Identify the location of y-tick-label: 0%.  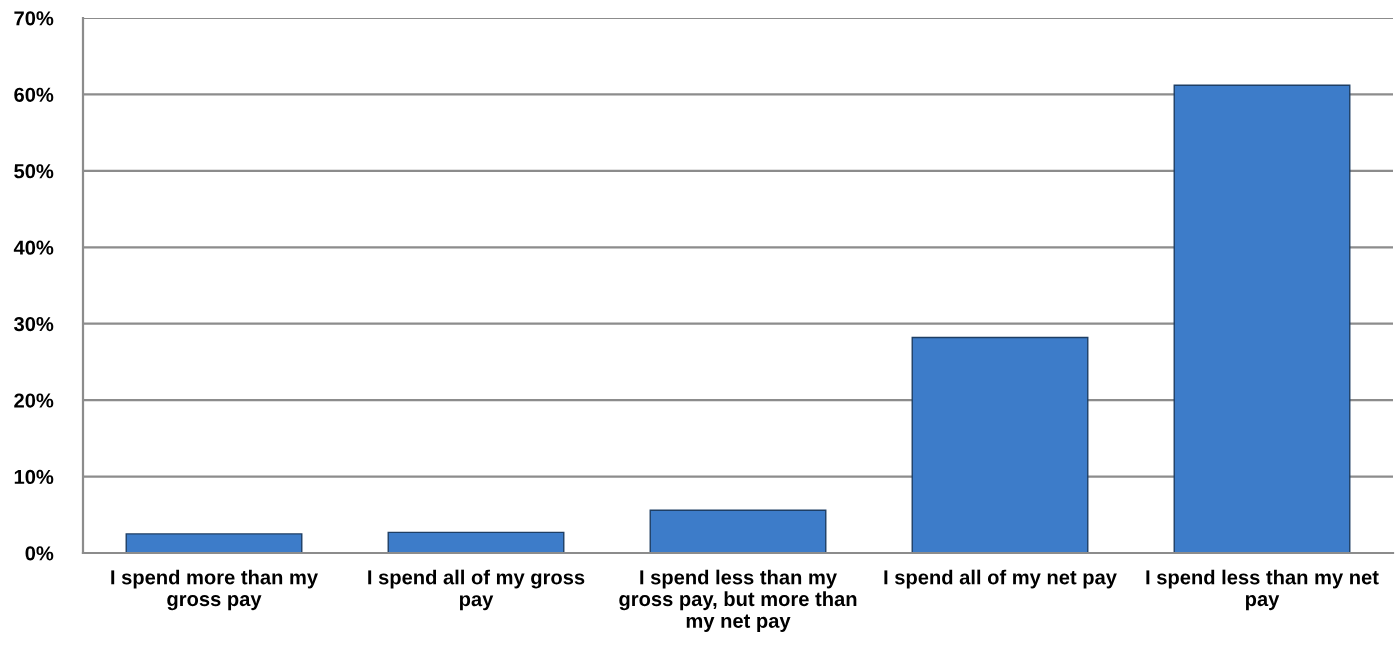
(39, 553).